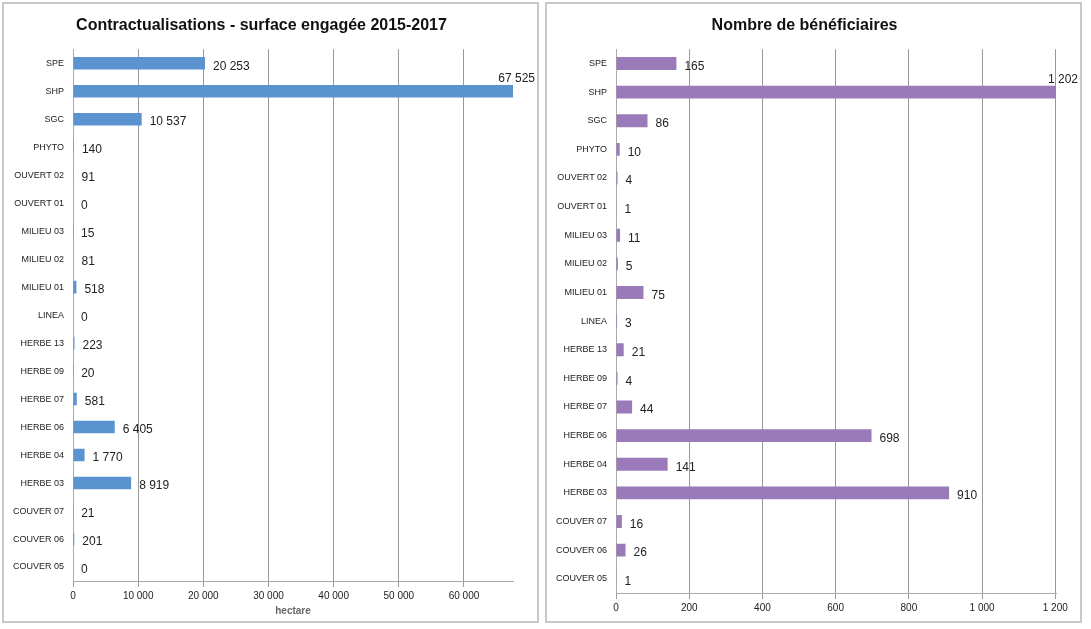 This screenshot has width=1091, height=629. I want to click on x-tick-label: 1 000, so click(982, 607).